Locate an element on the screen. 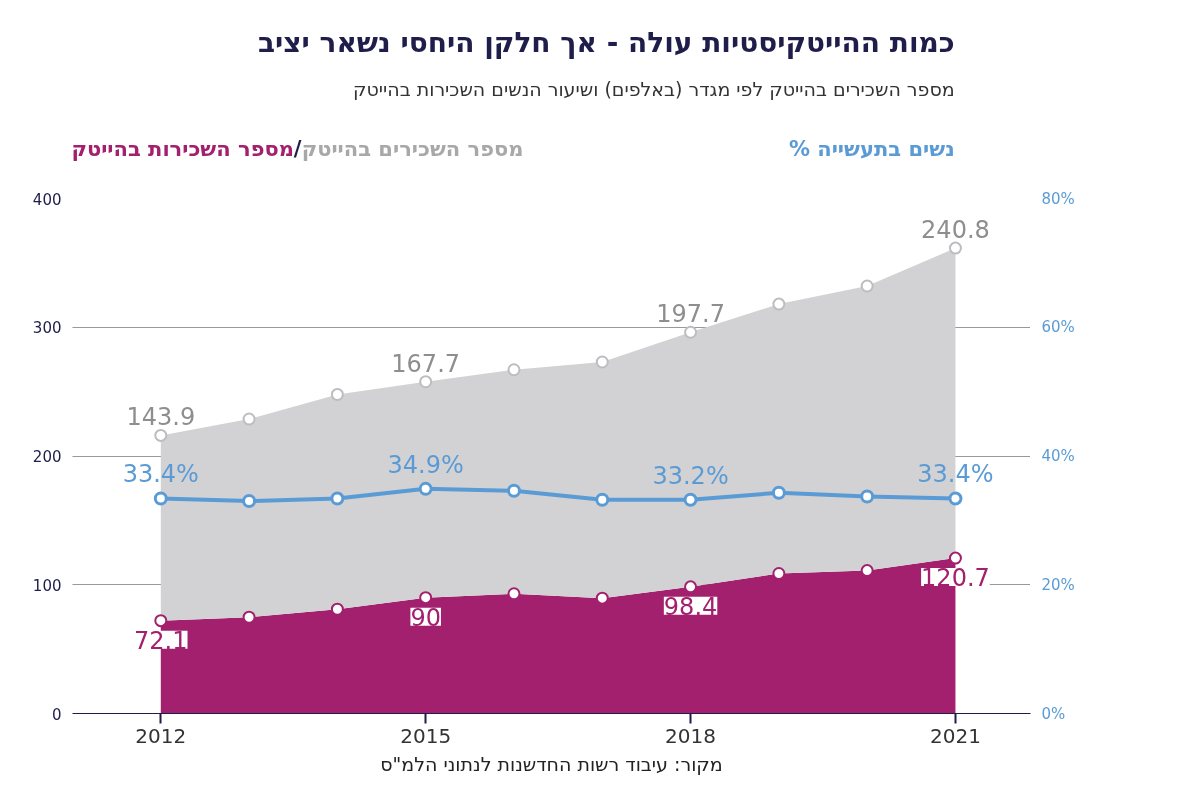 The height and width of the screenshot is (789, 1200). y-tick-label: 300 is located at coordinates (47, 328).